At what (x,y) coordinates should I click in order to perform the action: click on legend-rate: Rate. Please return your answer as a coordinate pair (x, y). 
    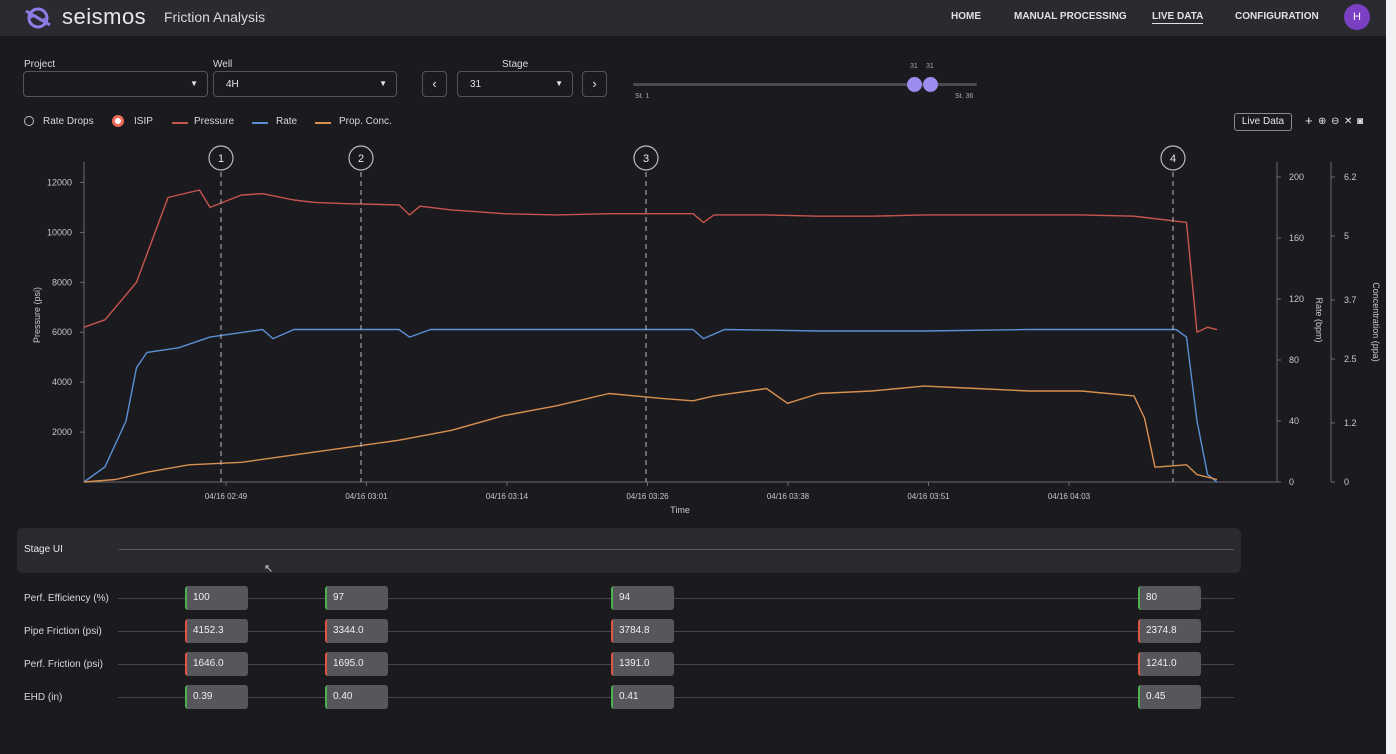
    Looking at the image, I should click on (287, 121).